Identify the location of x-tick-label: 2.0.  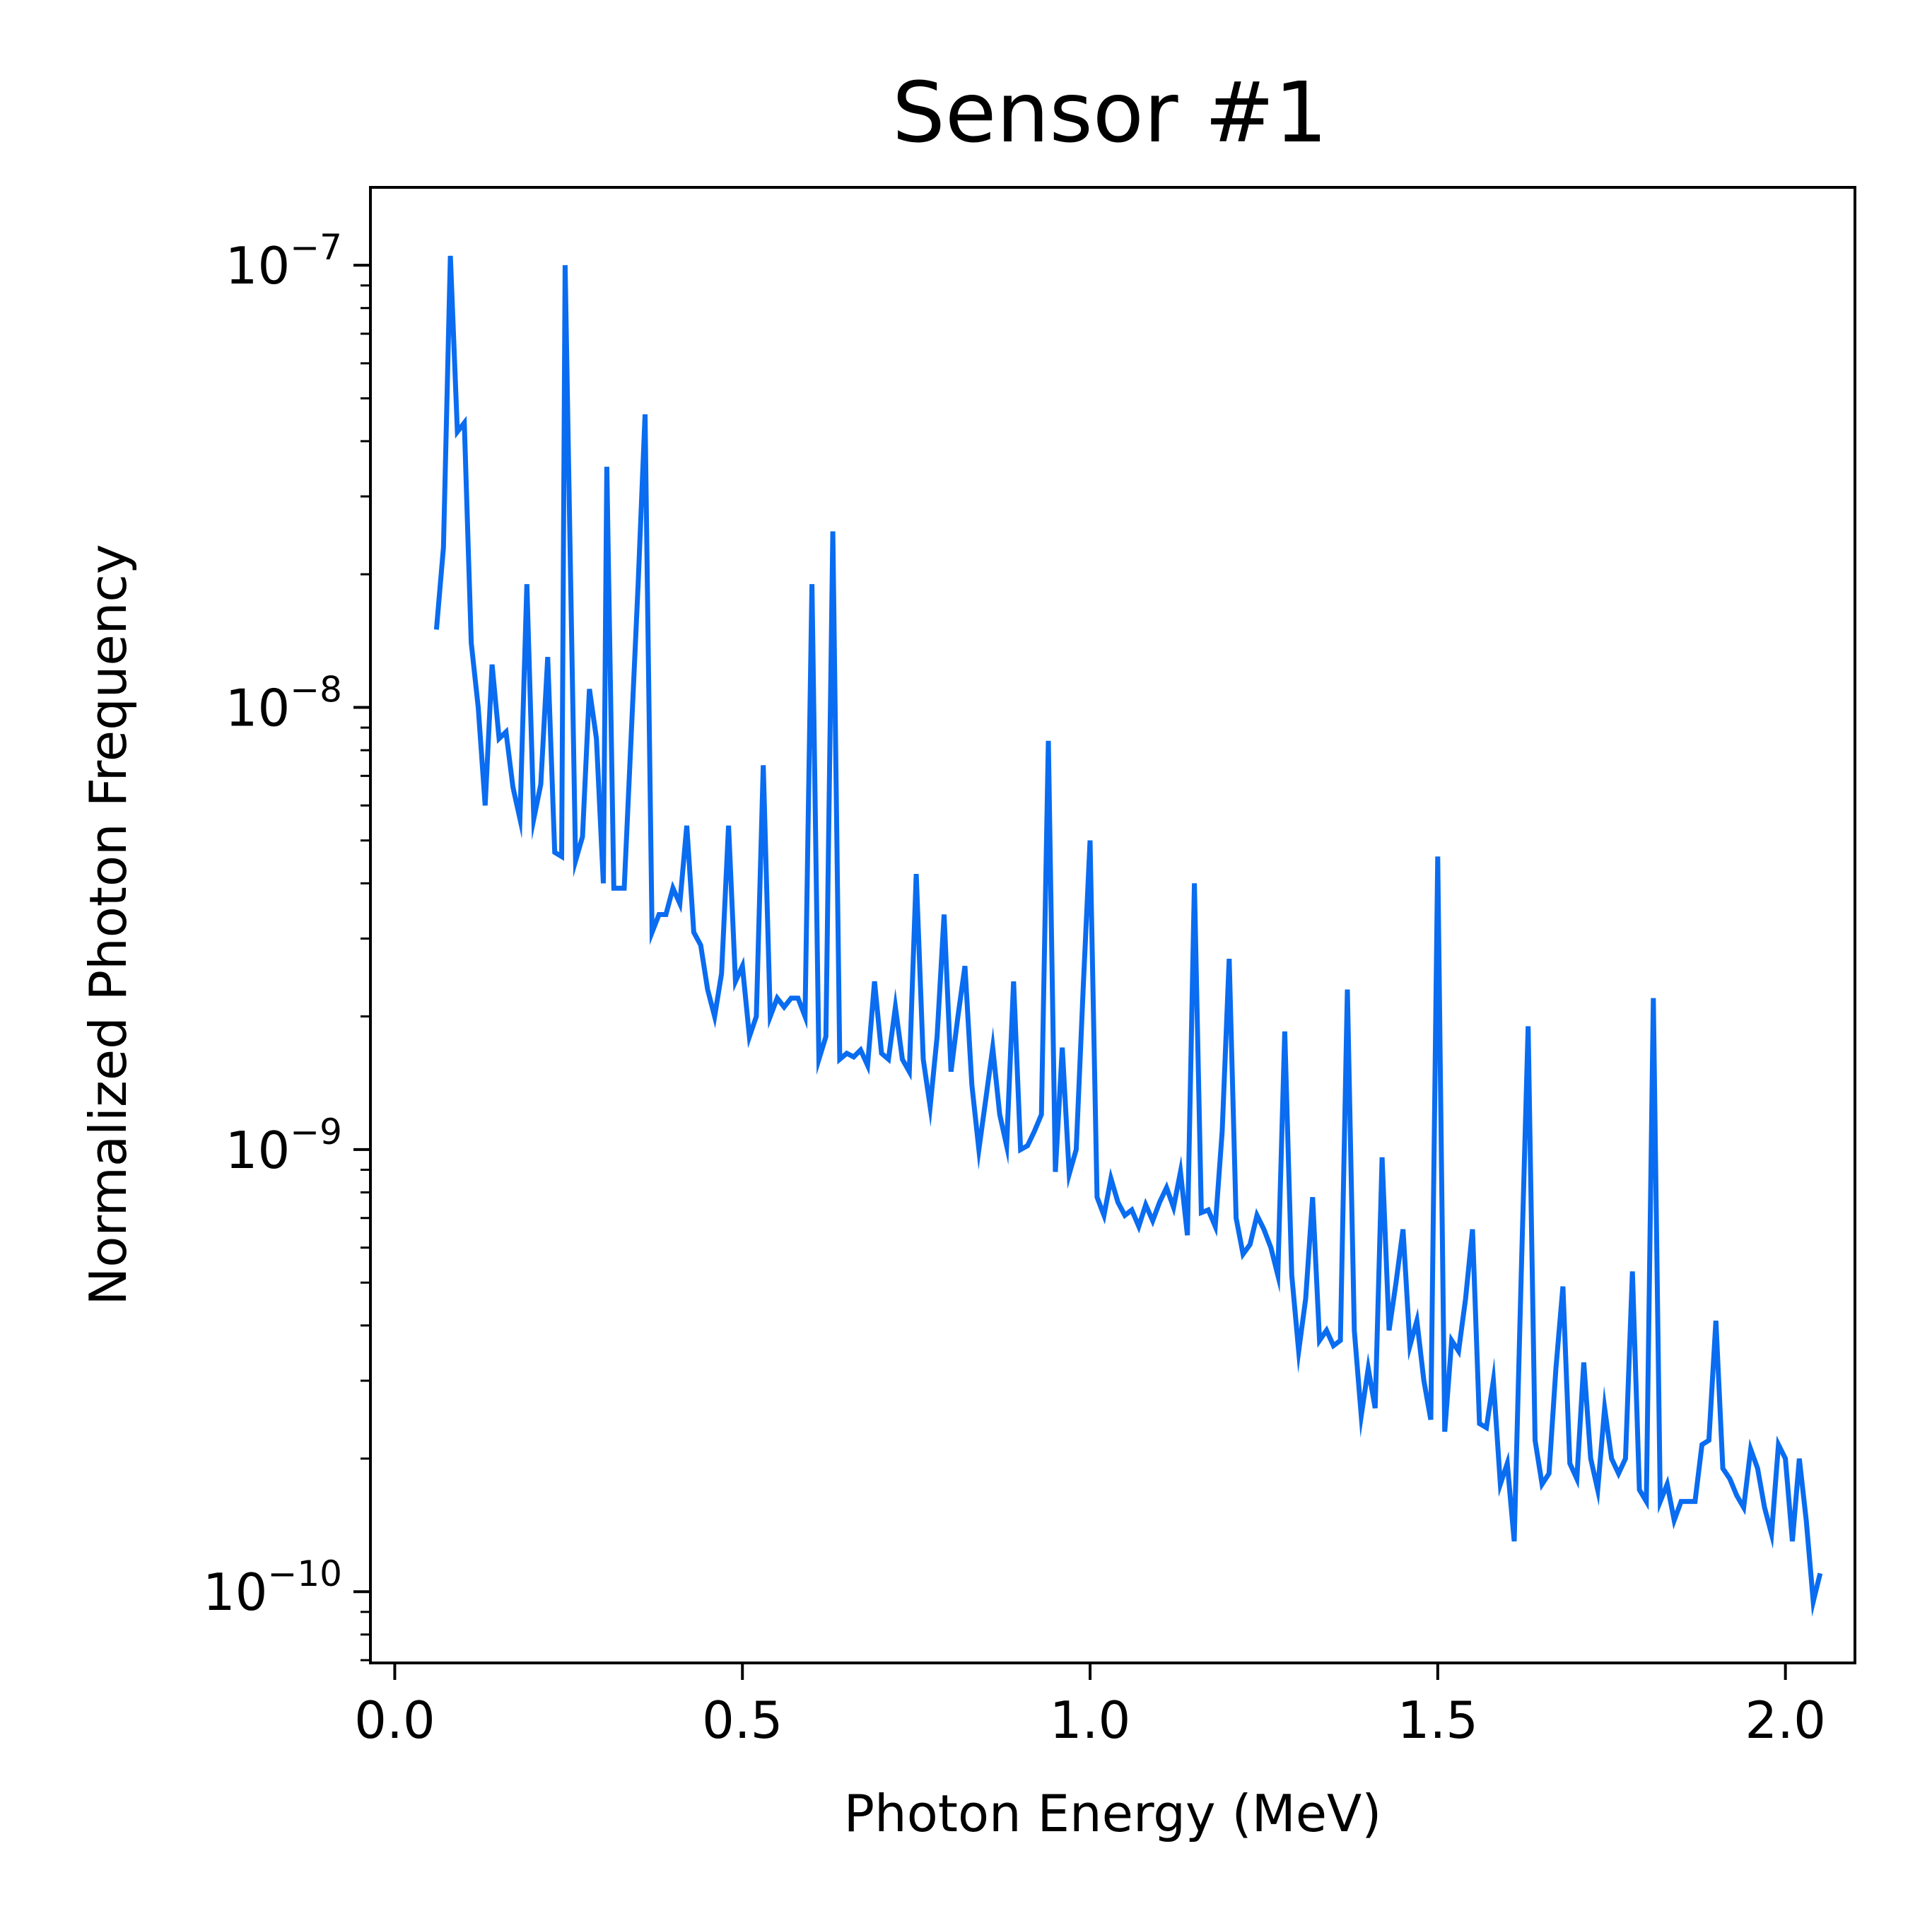
(1786, 1720).